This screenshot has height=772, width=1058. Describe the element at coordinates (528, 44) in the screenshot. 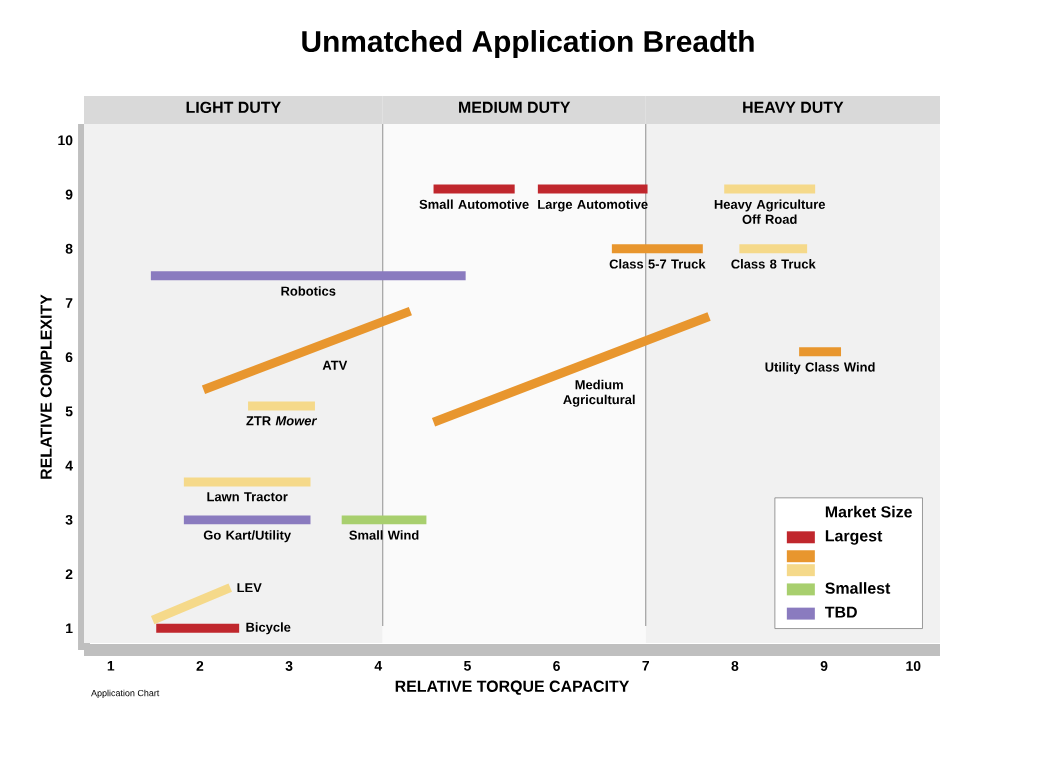

I see `chart-title: Unmatched Application Breadth` at that location.